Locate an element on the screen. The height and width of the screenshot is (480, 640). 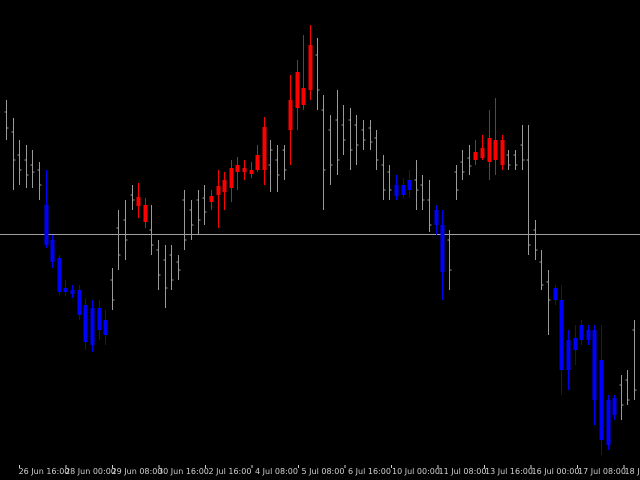
x-tick-label: 11 Jul 08:00 is located at coordinates (463, 471).